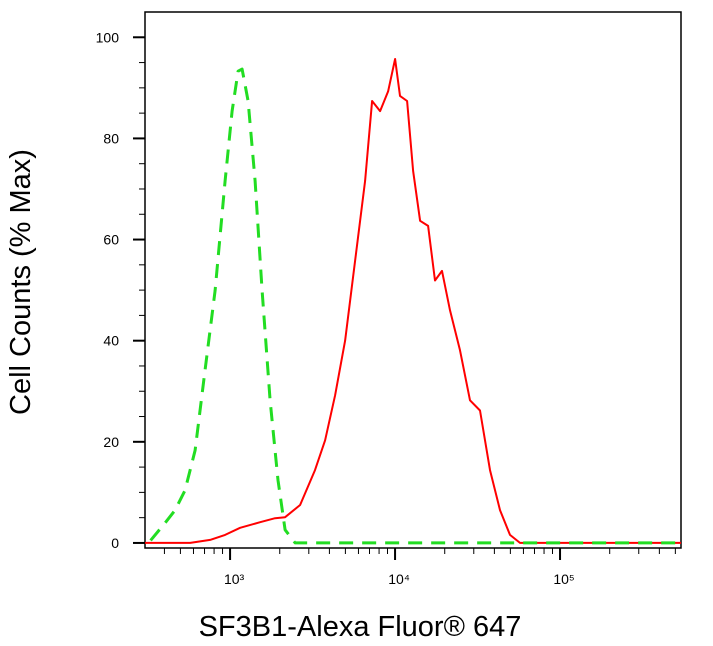  What do you see at coordinates (111, 341) in the screenshot?
I see `y-tick-label: 40` at bounding box center [111, 341].